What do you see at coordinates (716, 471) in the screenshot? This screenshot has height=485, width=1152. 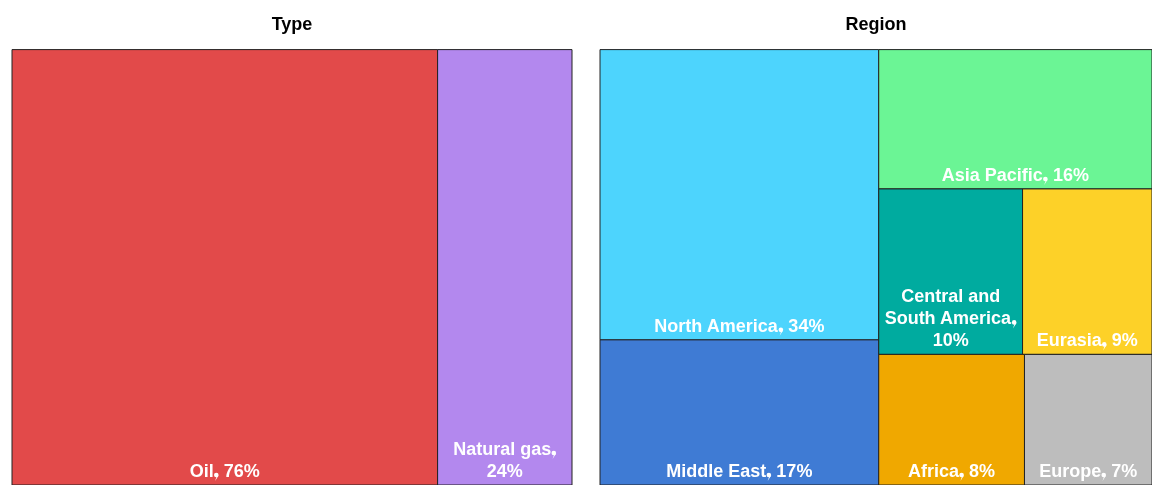 I see `category-label: Middle East` at bounding box center [716, 471].